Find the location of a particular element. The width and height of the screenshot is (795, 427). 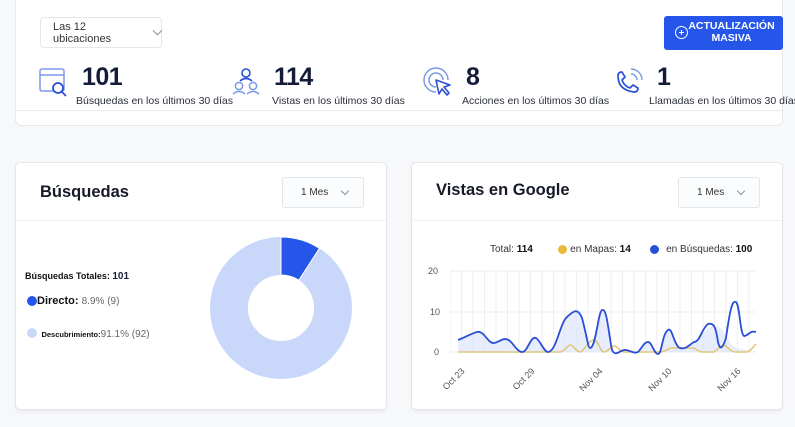

searches-period-value: 1 Mes is located at coordinates (315, 192).